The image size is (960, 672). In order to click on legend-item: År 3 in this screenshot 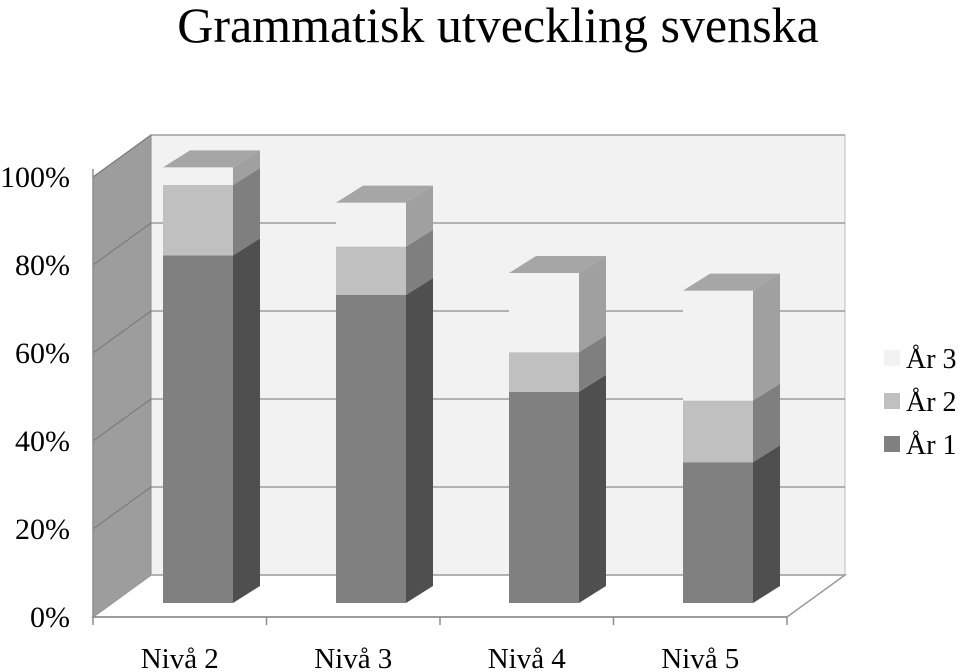, I will do `click(920, 359)`.